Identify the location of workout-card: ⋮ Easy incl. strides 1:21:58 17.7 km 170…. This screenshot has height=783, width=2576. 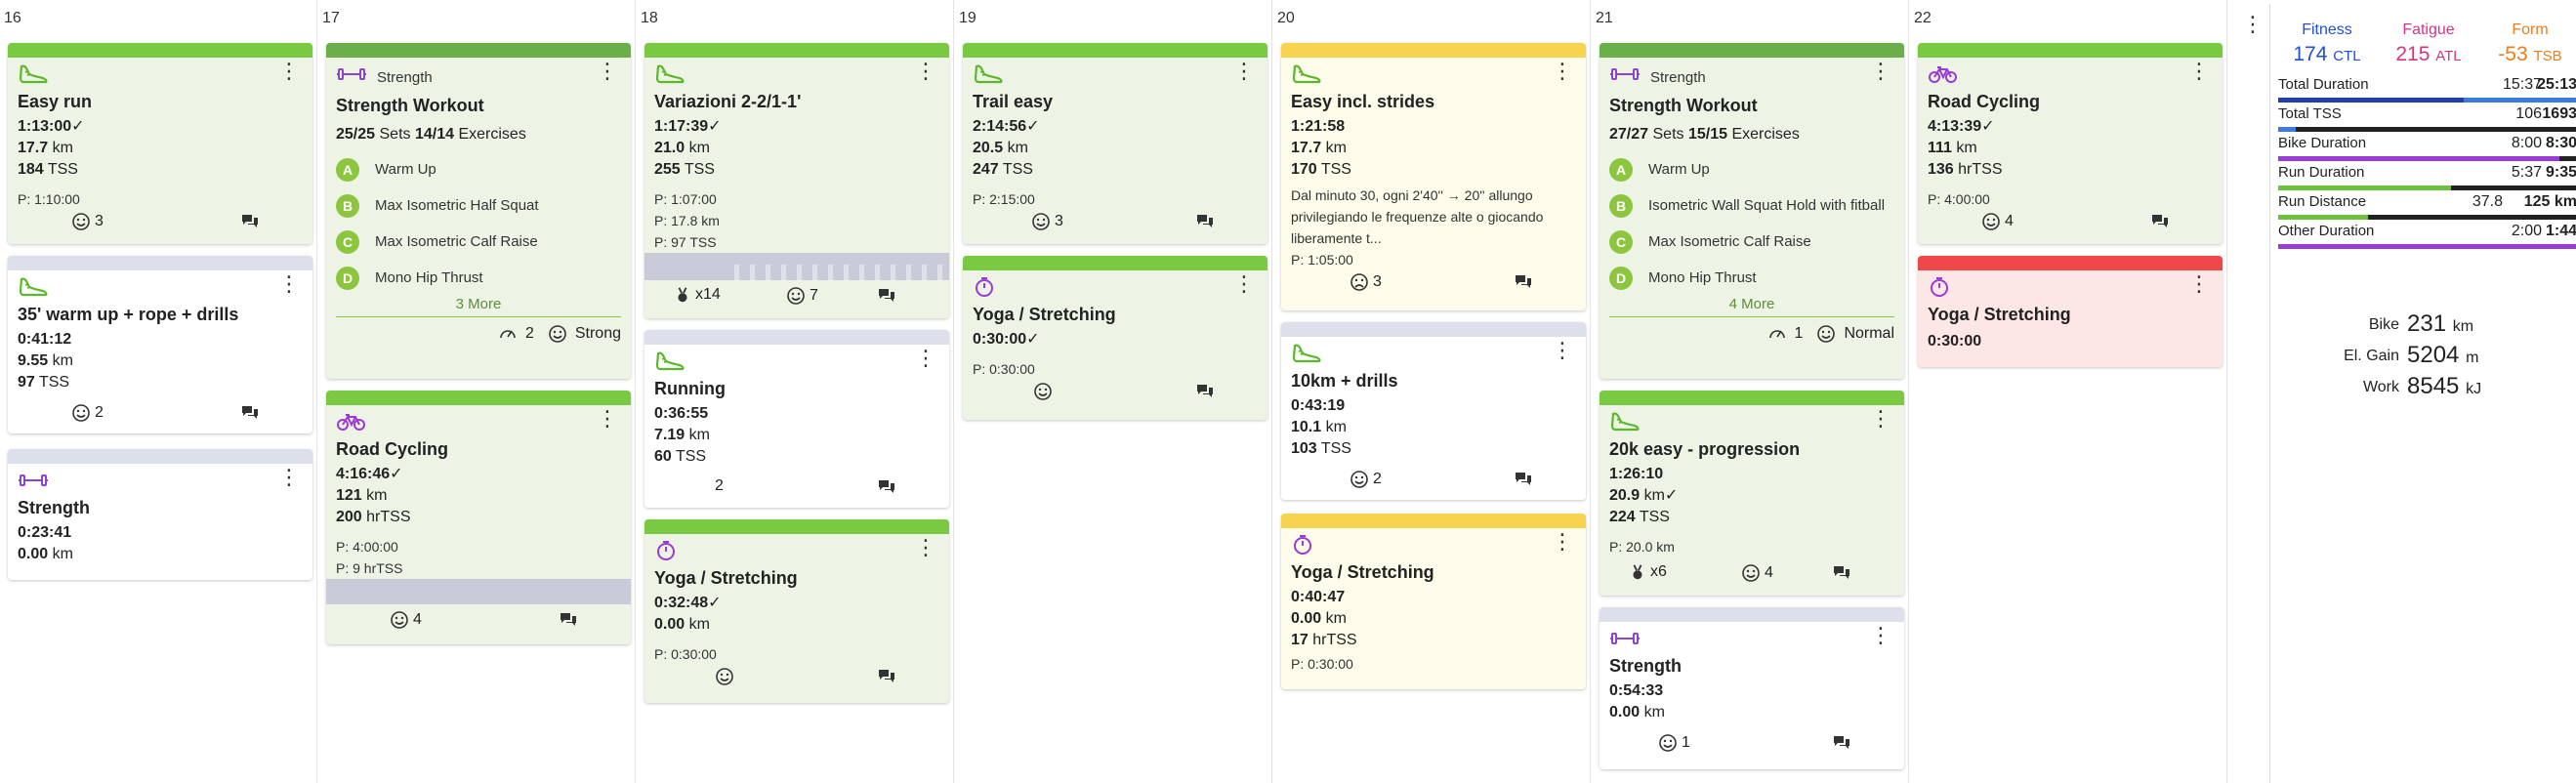
(1433, 176).